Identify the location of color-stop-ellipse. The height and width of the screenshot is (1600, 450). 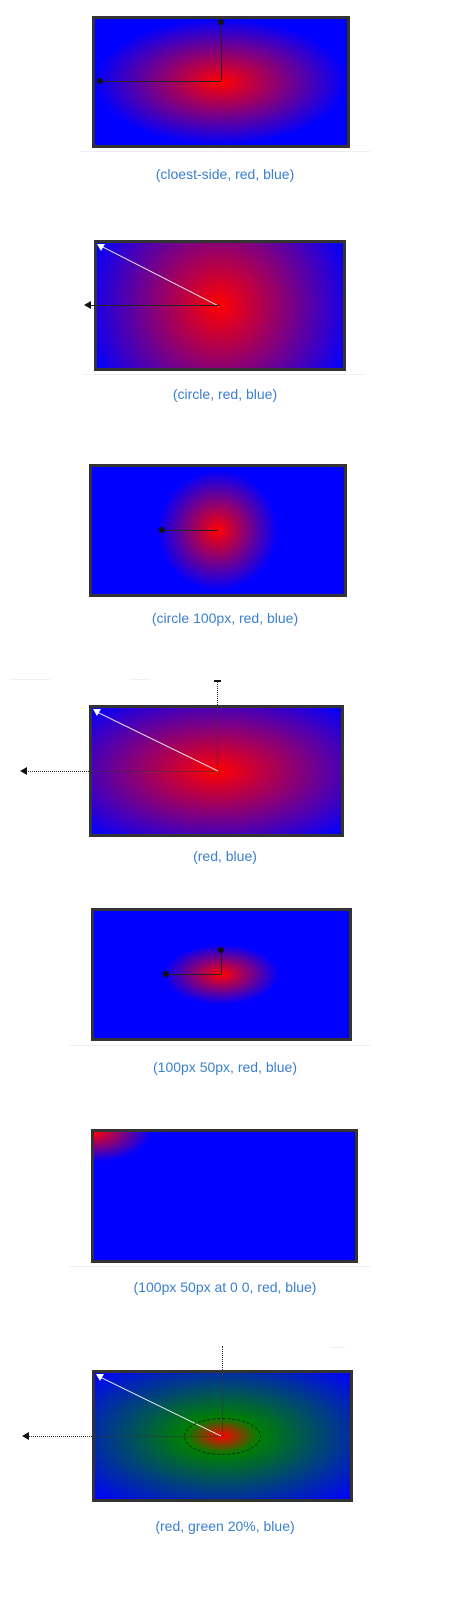
(222, 1436).